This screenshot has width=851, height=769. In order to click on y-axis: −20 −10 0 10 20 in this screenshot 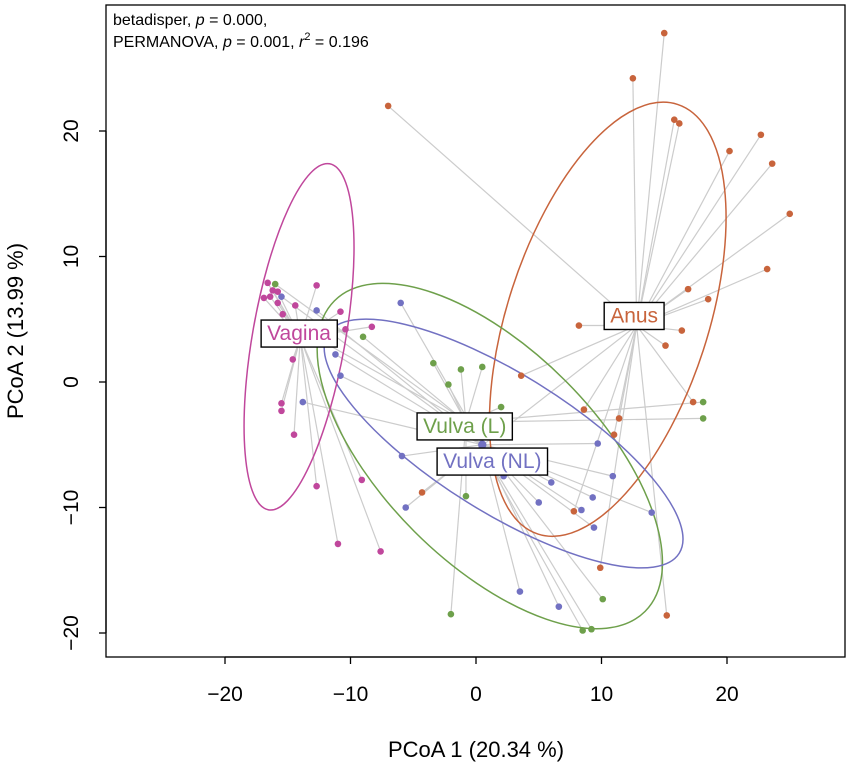, I will do `click(83, 385)`.